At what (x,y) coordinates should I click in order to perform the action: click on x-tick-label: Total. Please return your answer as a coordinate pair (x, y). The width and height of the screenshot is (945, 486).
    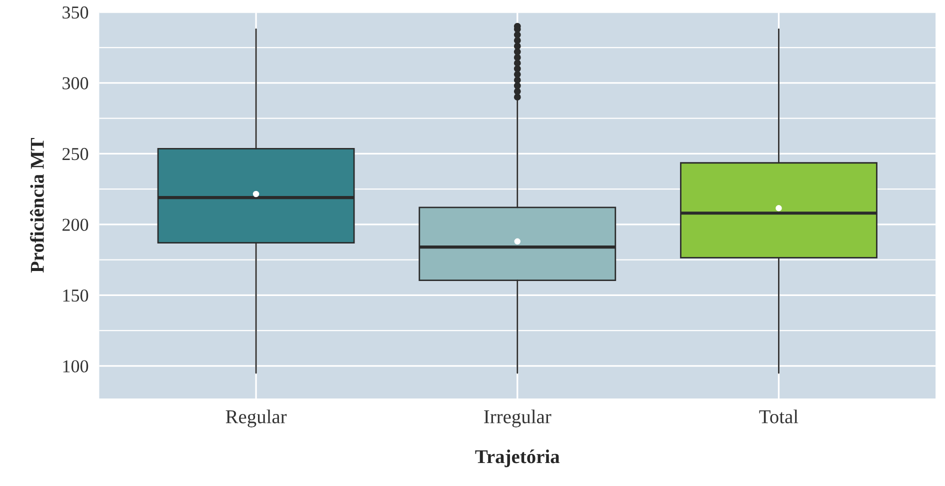
    Looking at the image, I should click on (778, 417).